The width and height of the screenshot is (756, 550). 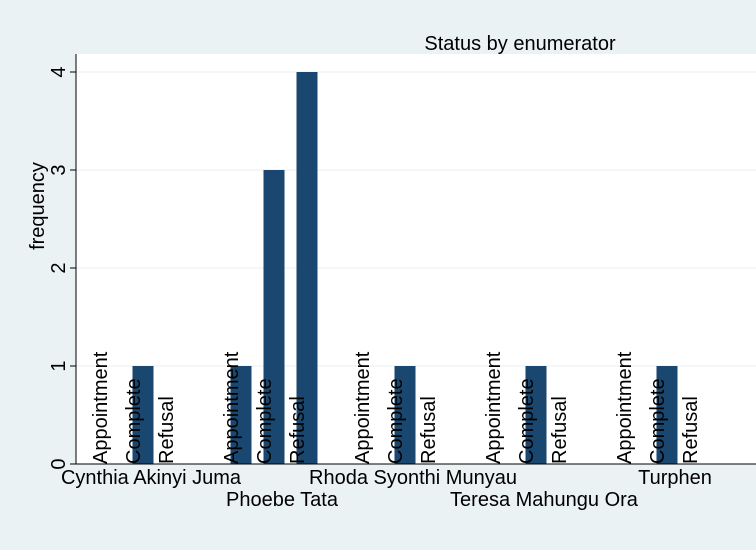 What do you see at coordinates (413, 478) in the screenshot?
I see `group-label: Rhoda Syonthi Munyau` at bounding box center [413, 478].